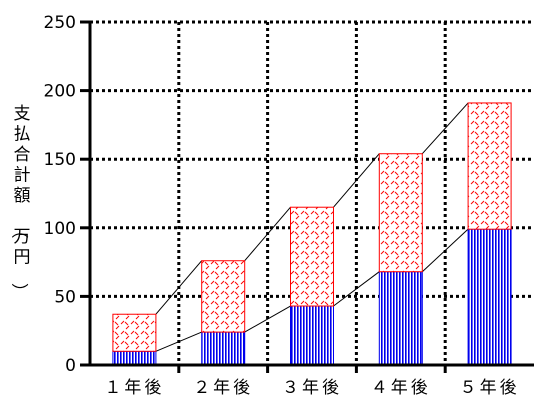 The width and height of the screenshot is (544, 401). I want to click on y-tick-label-1: 50, so click(65, 297).